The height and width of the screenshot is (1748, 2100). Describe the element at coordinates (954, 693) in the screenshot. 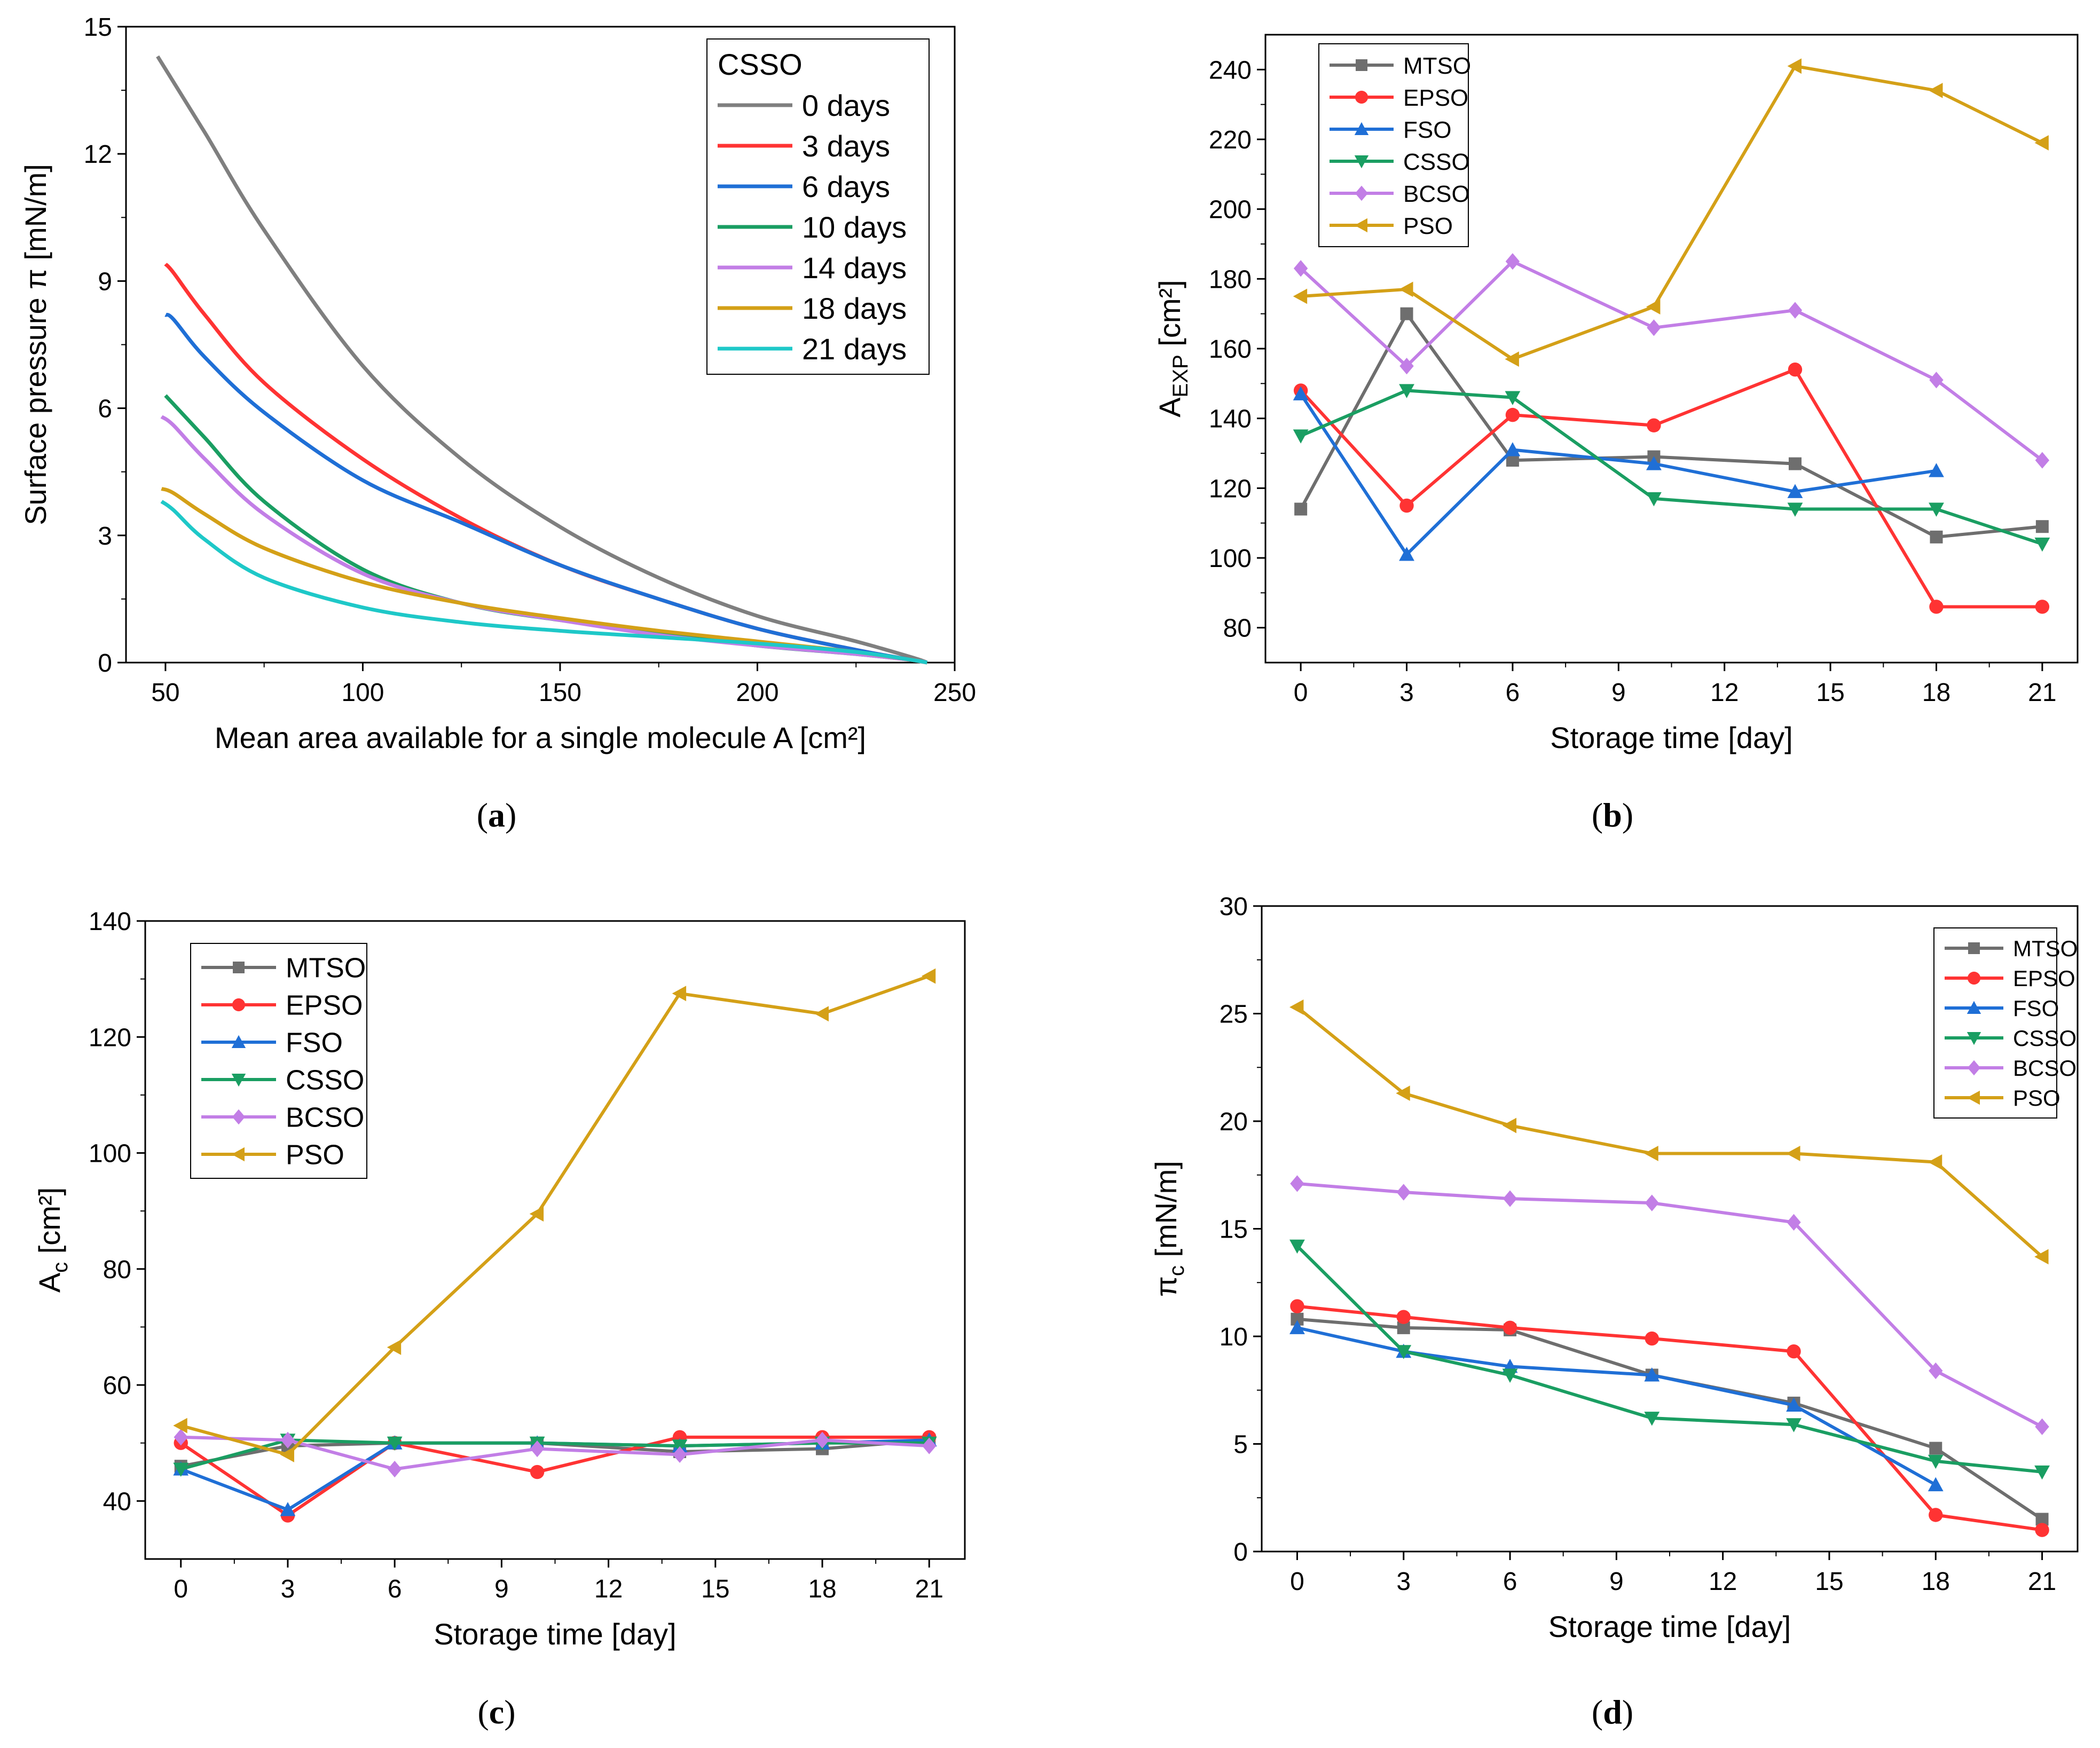

I see `x-tick-label: 250` at that location.